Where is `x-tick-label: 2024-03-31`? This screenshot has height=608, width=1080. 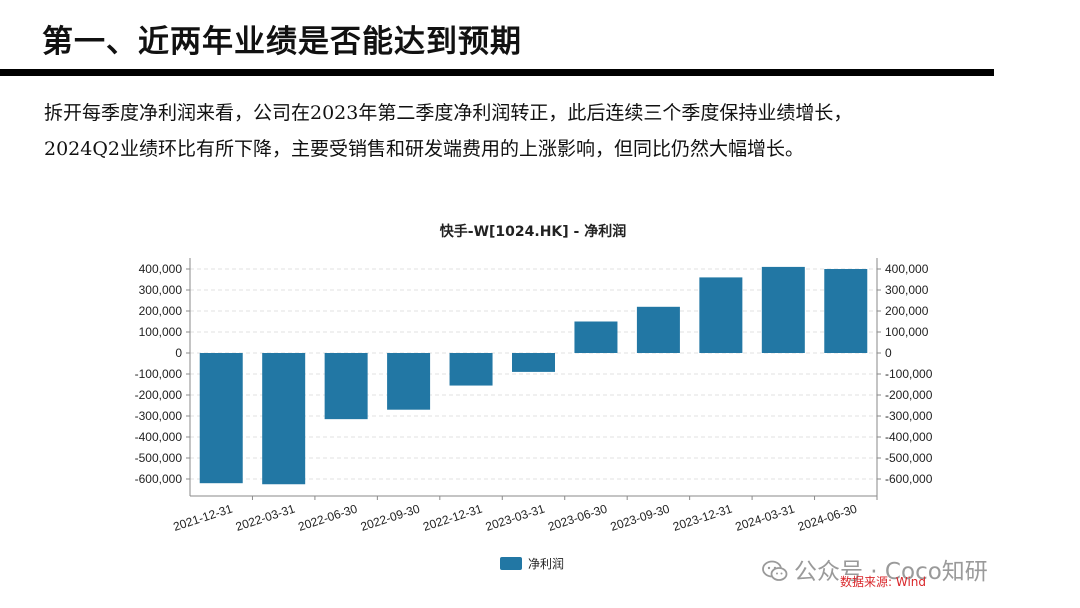 x-tick-label: 2024-03-31 is located at coordinates (765, 517).